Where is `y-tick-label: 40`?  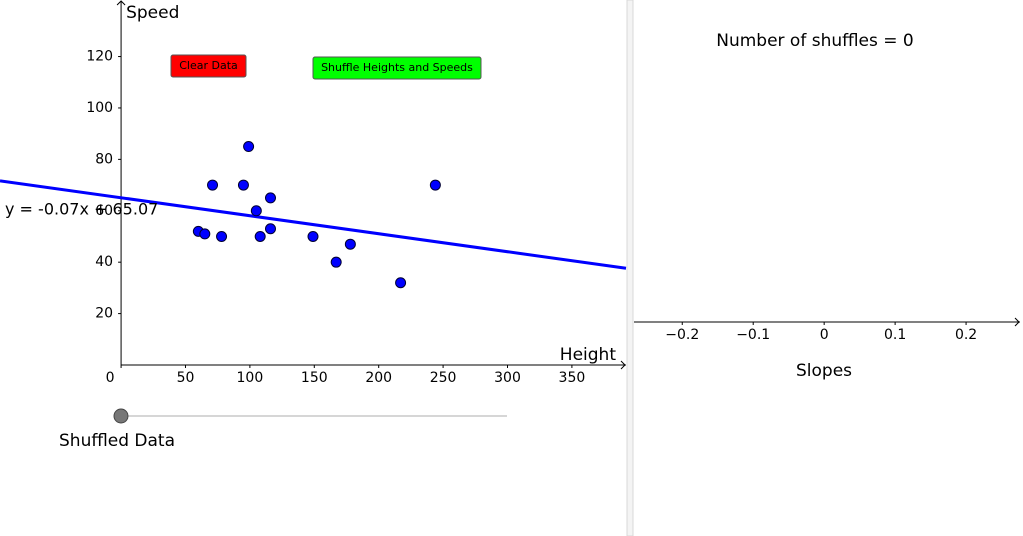
y-tick-label: 40 is located at coordinates (104, 262).